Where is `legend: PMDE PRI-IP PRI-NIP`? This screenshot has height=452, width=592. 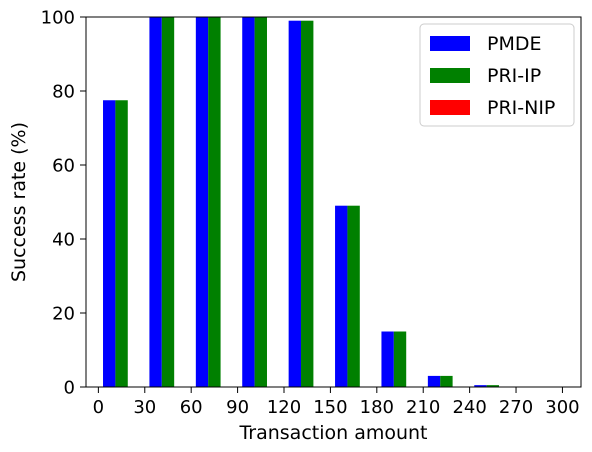 legend: PMDE PRI-IP PRI-NIP is located at coordinates (497, 75).